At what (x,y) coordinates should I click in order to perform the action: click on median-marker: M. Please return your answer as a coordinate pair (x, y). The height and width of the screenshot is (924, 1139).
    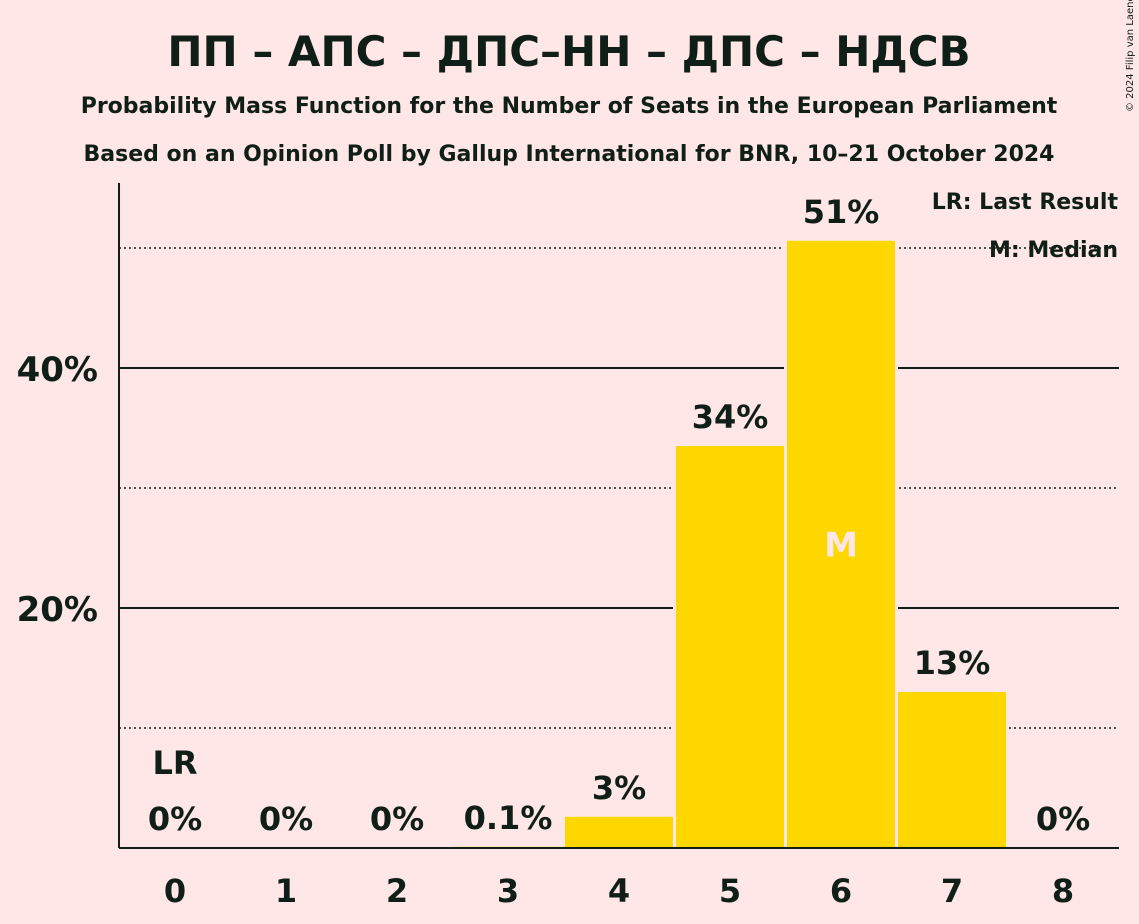
    Looking at the image, I should click on (841, 545).